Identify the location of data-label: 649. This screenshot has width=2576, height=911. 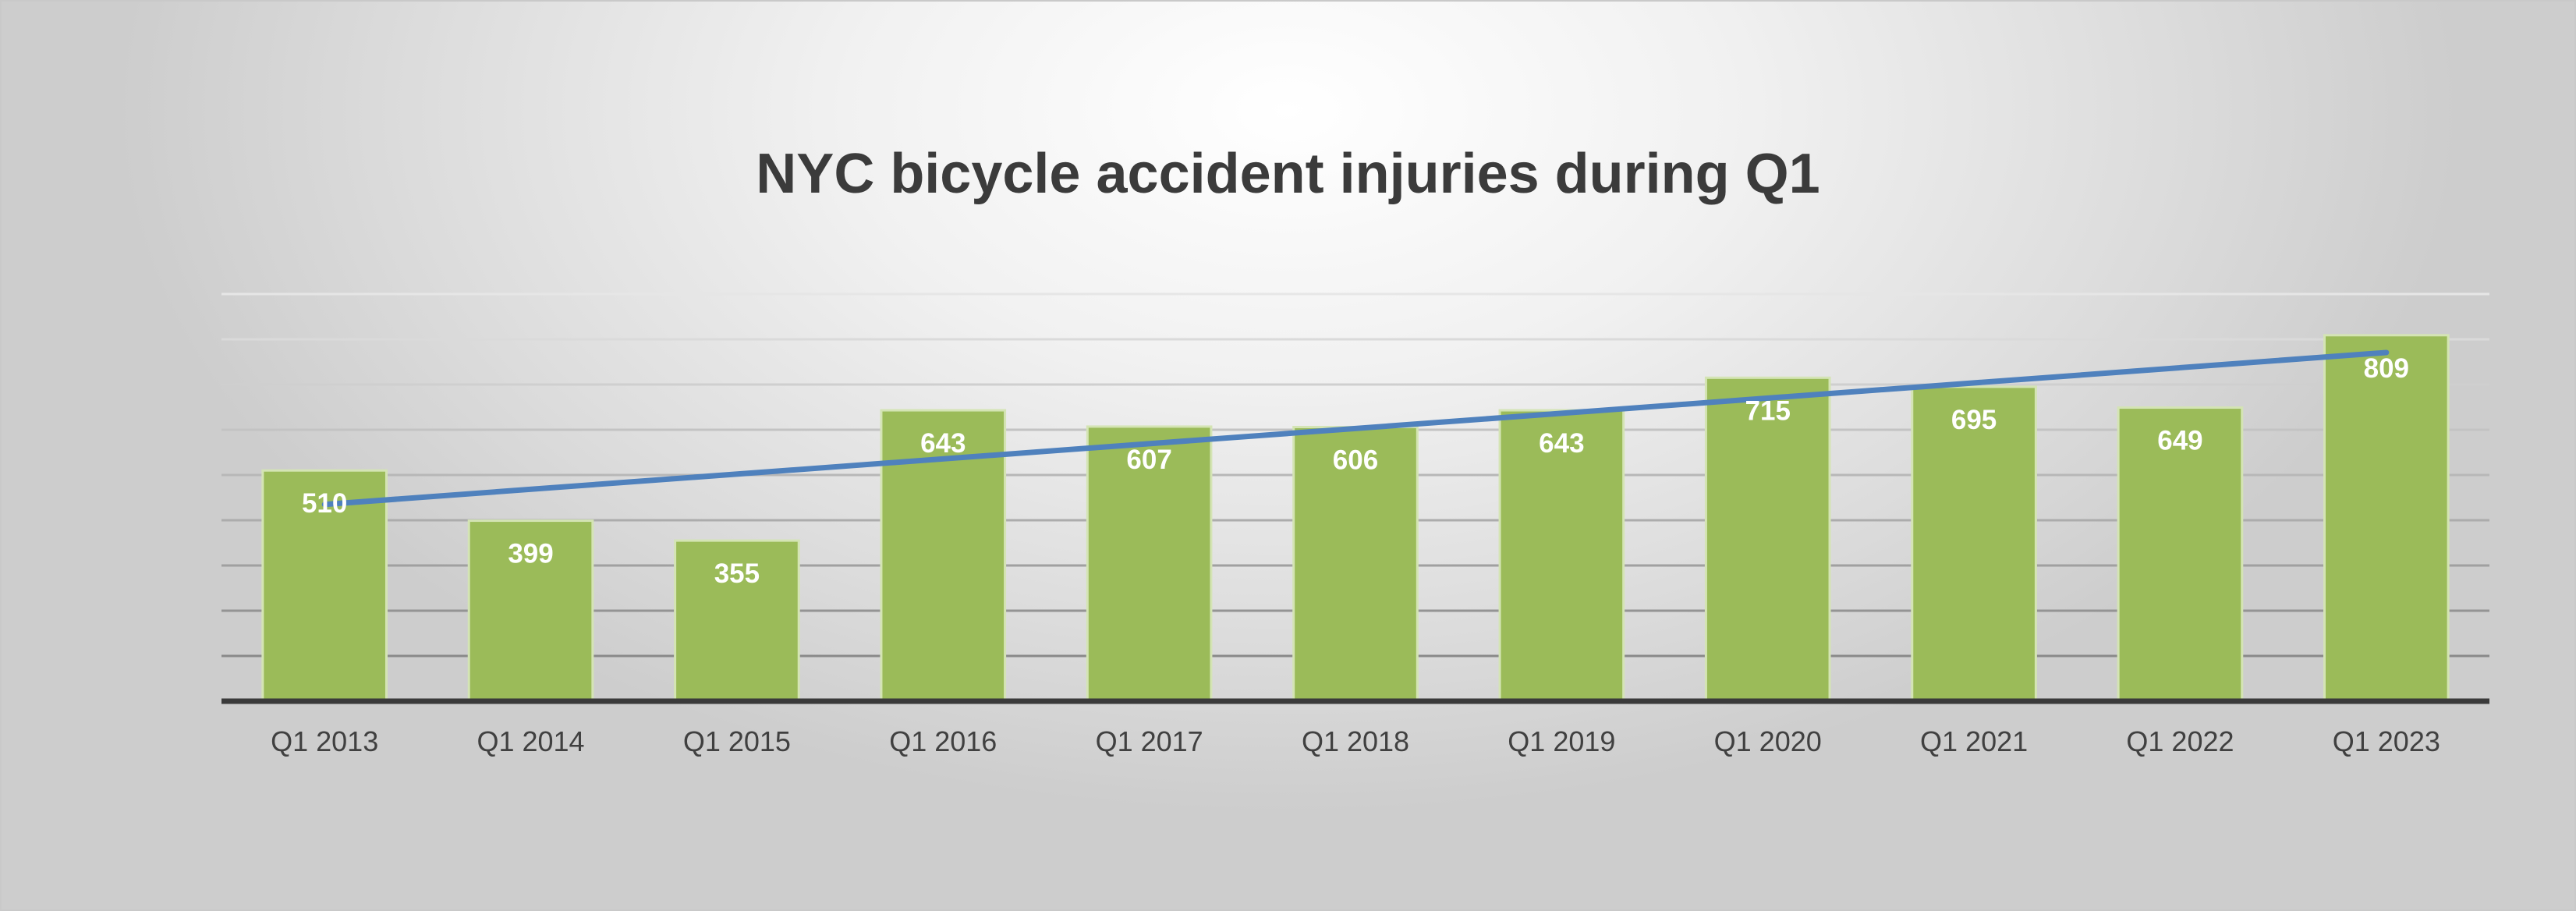
(2179, 441).